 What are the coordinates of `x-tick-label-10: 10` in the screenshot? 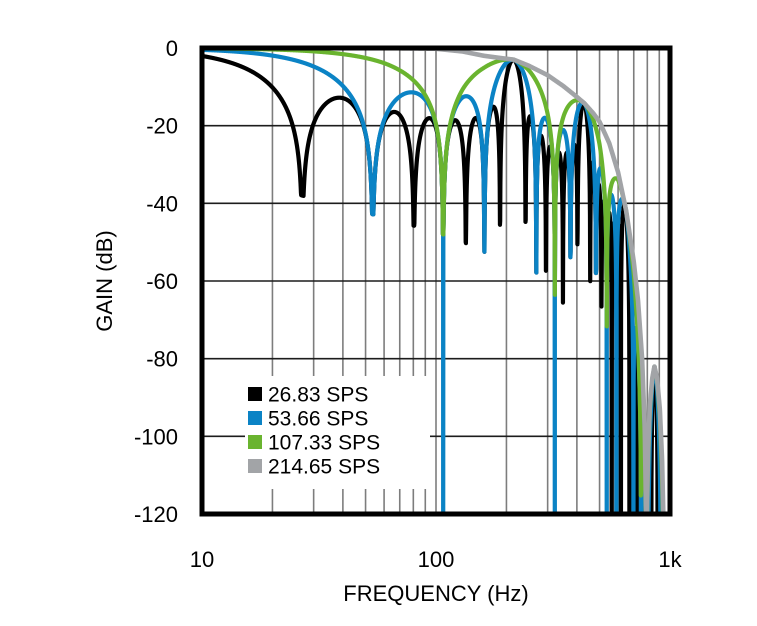 It's located at (202, 559).